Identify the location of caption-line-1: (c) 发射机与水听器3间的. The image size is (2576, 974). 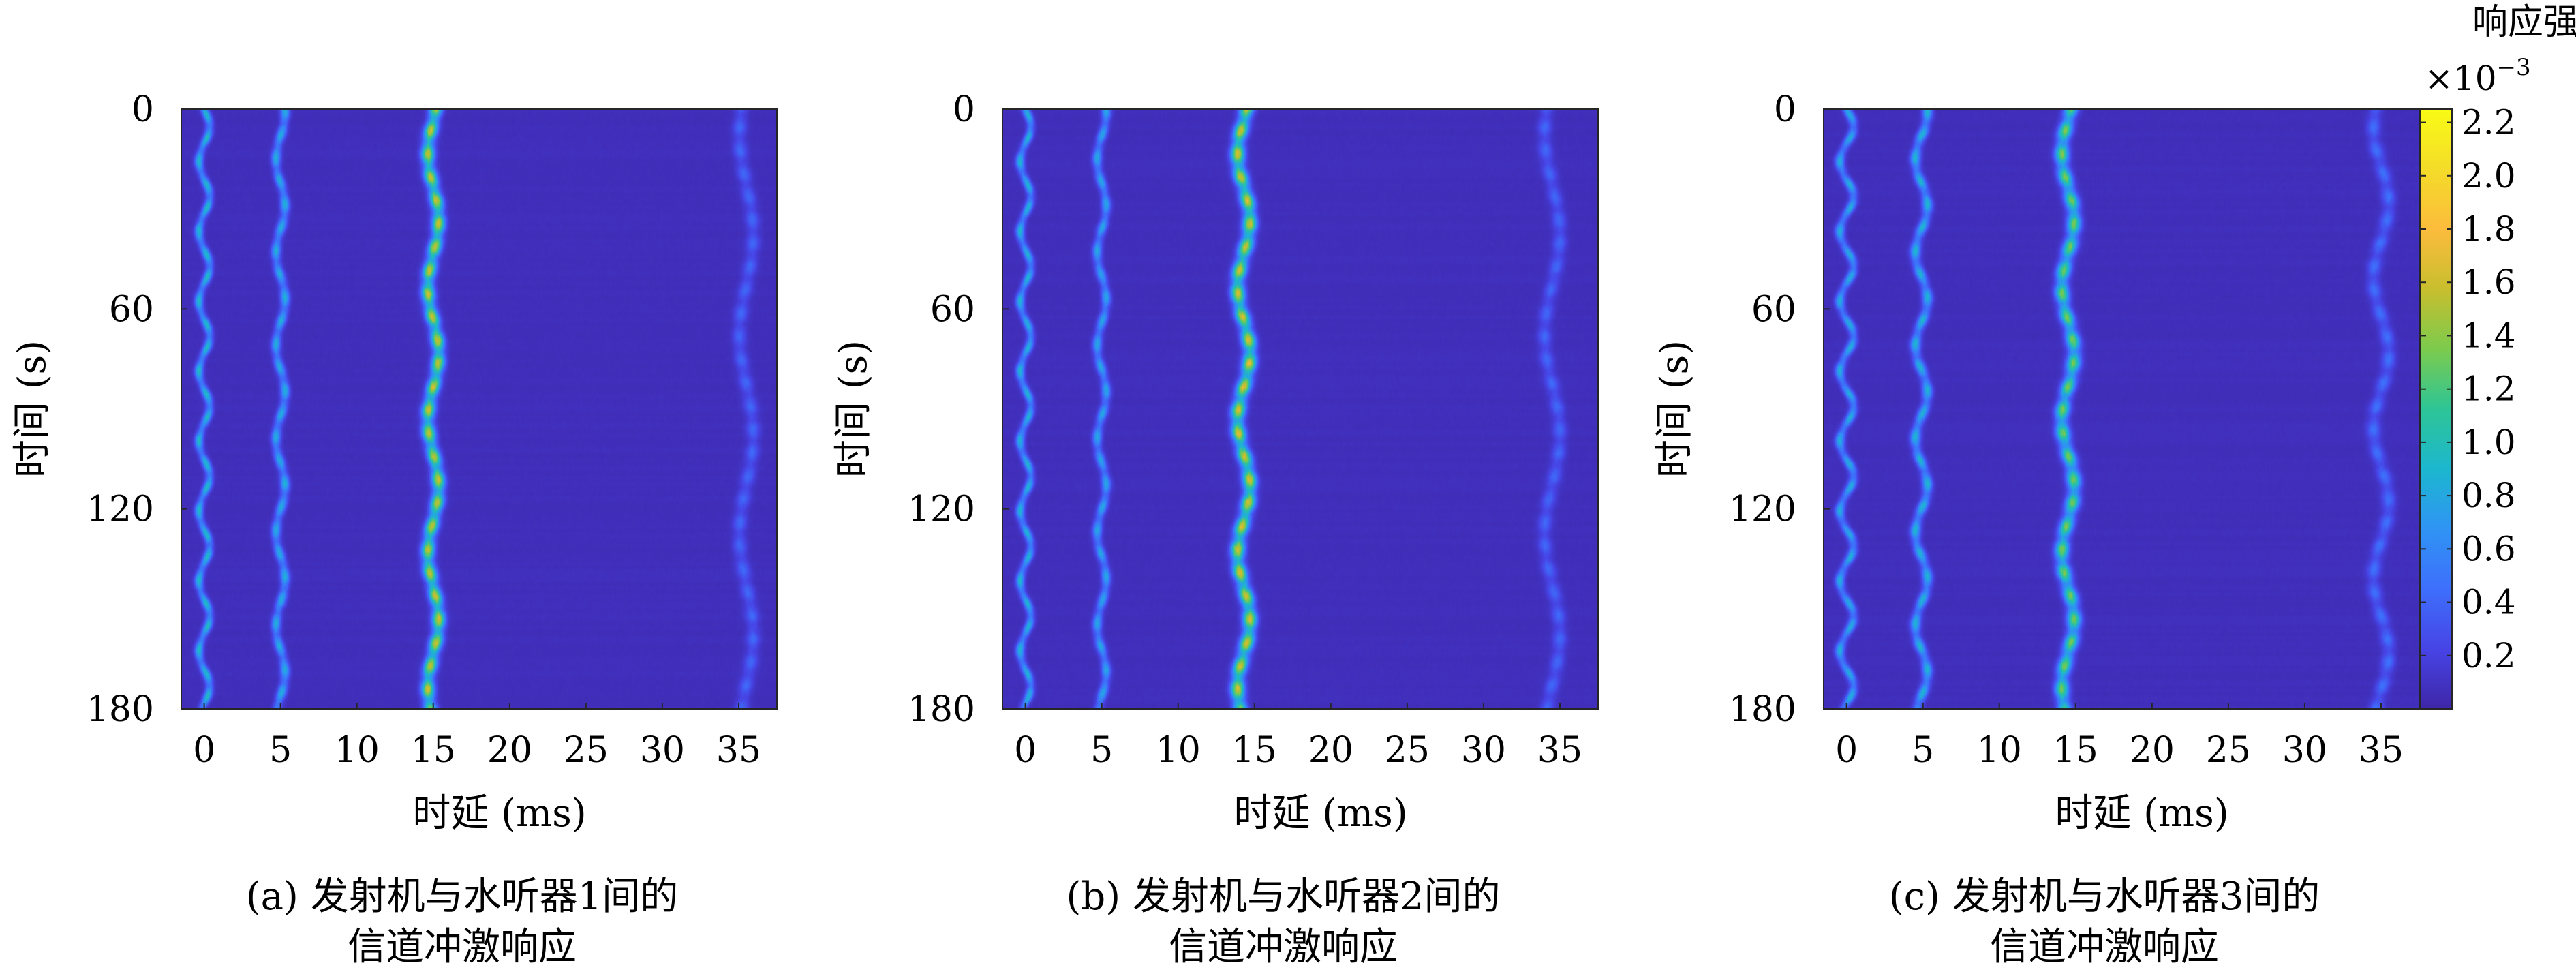
(2104, 896).